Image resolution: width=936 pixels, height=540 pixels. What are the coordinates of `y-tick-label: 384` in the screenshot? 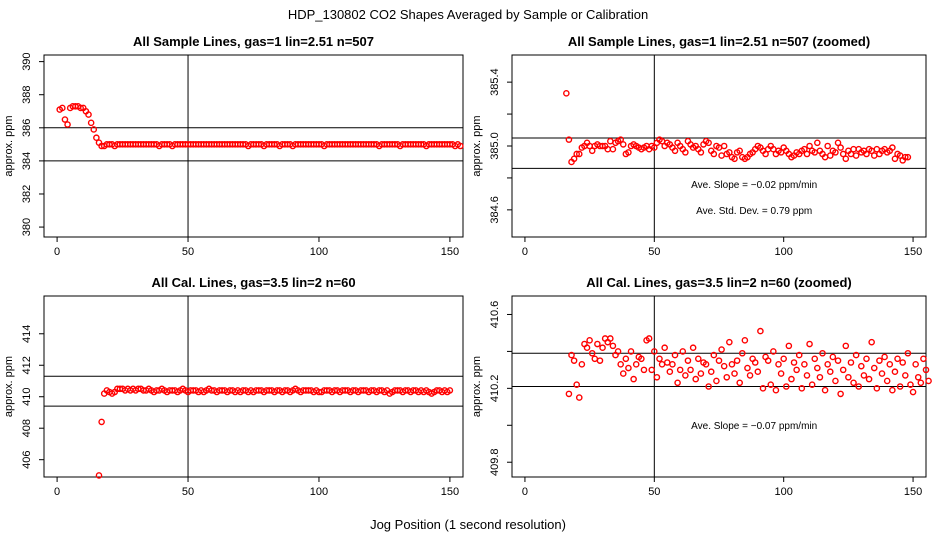 It's located at (27, 161).